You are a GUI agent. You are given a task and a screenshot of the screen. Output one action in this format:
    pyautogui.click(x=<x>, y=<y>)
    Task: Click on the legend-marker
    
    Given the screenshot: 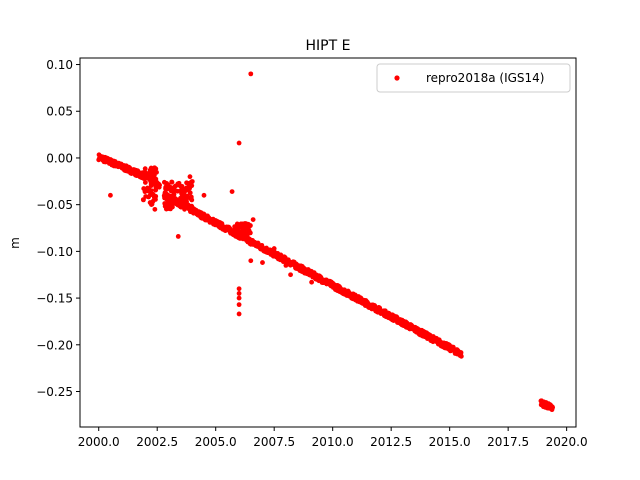 What is the action you would take?
    pyautogui.click(x=397, y=78)
    